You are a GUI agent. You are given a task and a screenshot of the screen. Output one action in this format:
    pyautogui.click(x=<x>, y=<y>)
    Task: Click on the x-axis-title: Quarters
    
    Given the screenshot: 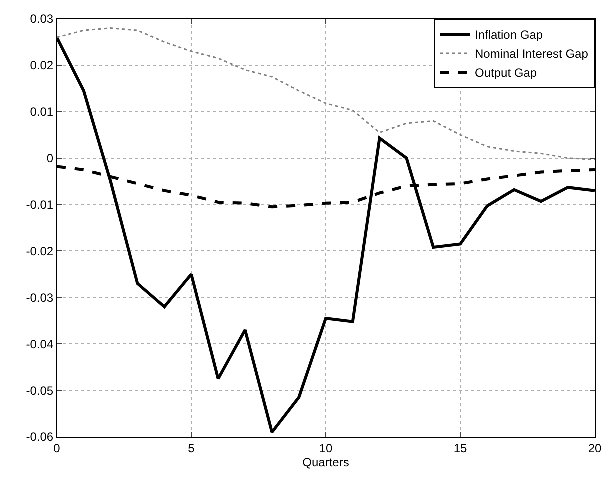 What is the action you would take?
    pyautogui.click(x=326, y=462)
    